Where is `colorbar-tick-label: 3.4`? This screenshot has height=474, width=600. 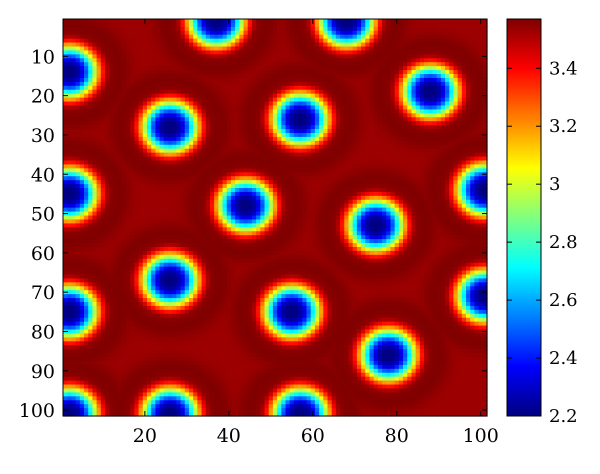
colorbar-tick-label: 3.4 is located at coordinates (563, 68).